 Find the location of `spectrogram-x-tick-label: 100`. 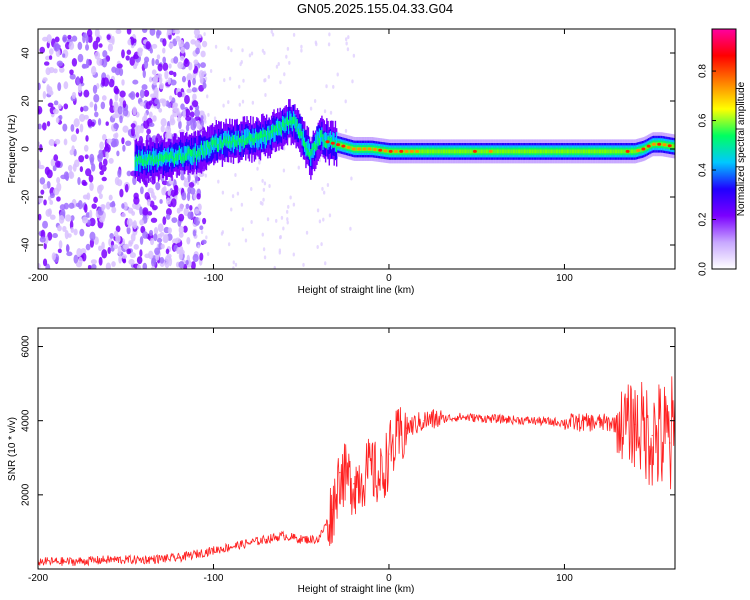

spectrogram-x-tick-label: 100 is located at coordinates (564, 278).